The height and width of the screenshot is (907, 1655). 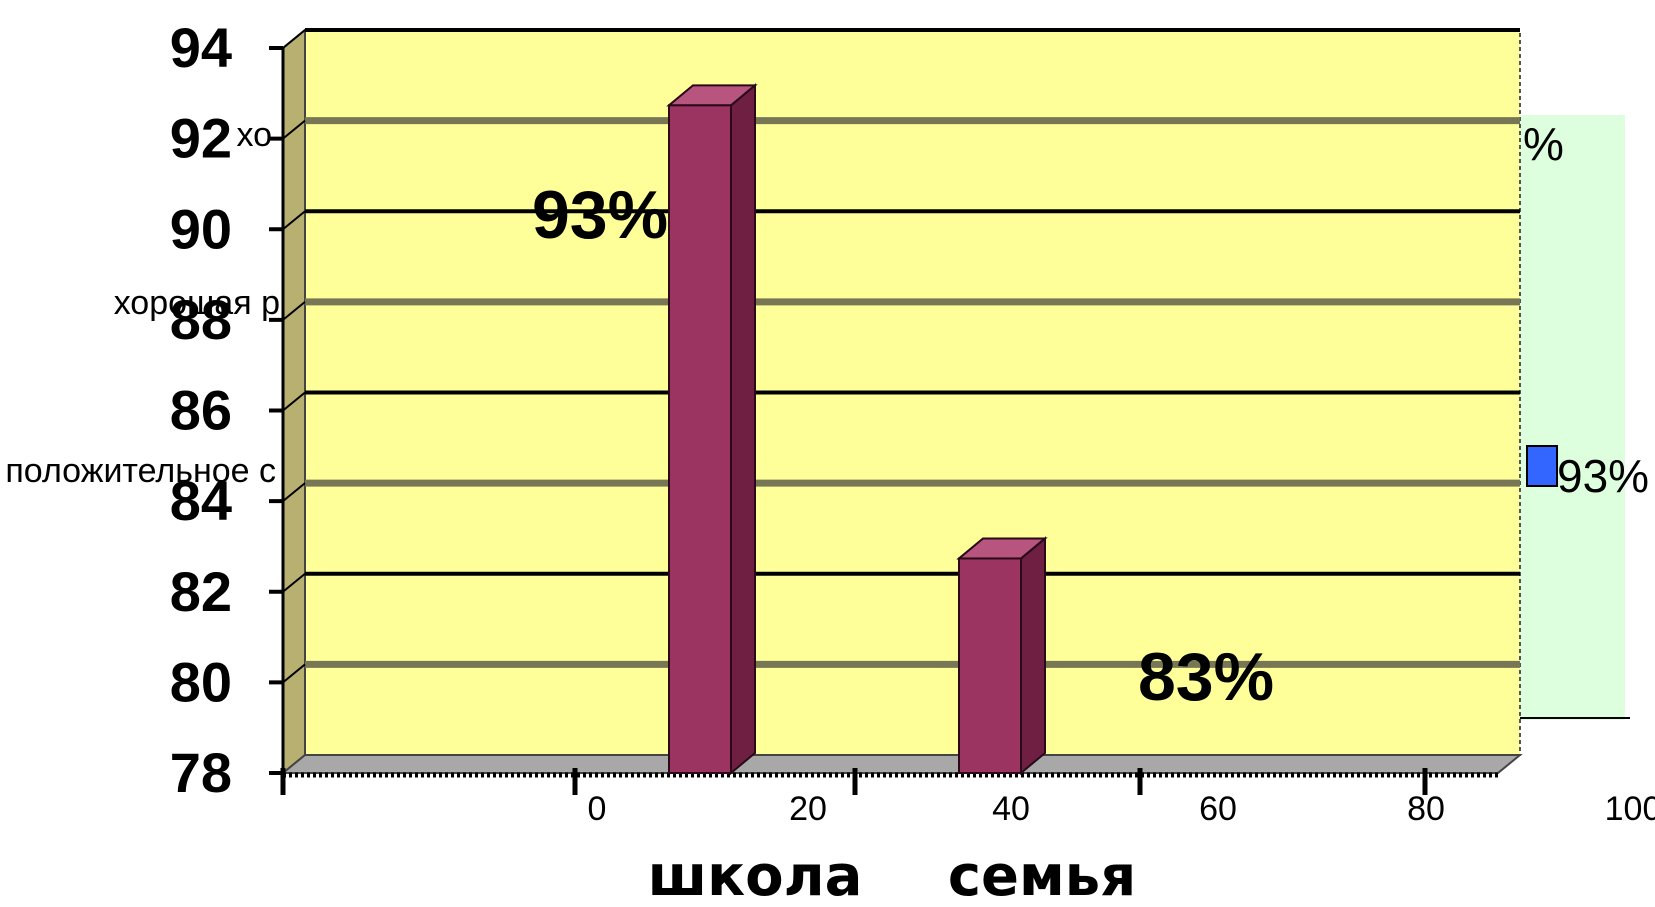 I want to click on y-tick-label: 80, so click(x=201, y=681).